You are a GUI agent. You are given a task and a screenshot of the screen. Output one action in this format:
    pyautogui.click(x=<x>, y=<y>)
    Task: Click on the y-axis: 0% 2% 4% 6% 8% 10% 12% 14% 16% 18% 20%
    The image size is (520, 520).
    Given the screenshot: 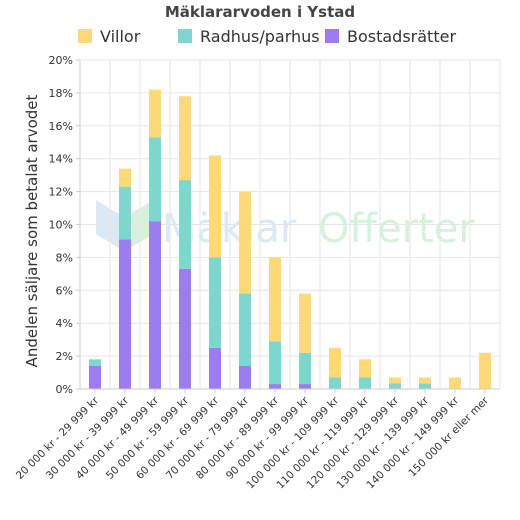 What is the action you would take?
    pyautogui.click(x=65, y=225)
    